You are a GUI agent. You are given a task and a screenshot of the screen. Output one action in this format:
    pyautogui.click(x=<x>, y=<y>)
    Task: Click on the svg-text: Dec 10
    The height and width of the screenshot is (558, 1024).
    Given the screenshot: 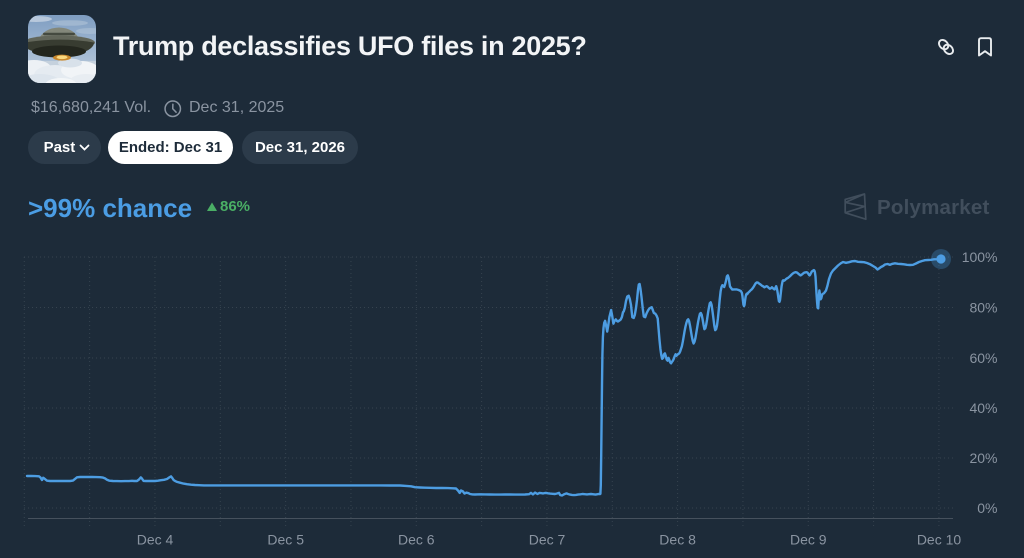 What is the action you would take?
    pyautogui.click(x=939, y=540)
    